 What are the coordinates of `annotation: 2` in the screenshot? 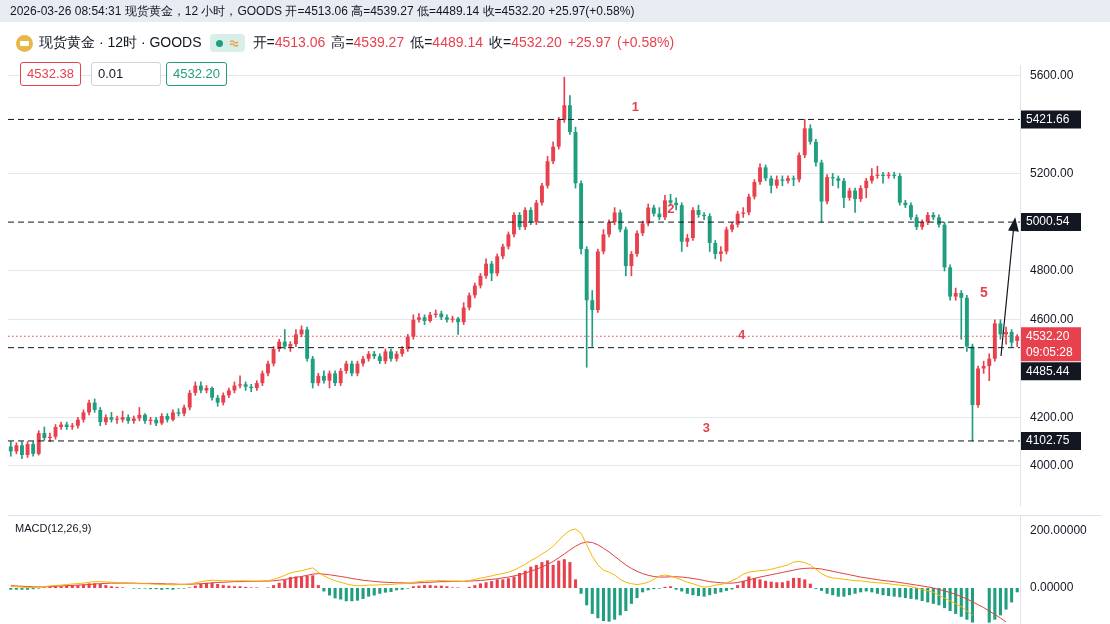 It's located at (671, 209).